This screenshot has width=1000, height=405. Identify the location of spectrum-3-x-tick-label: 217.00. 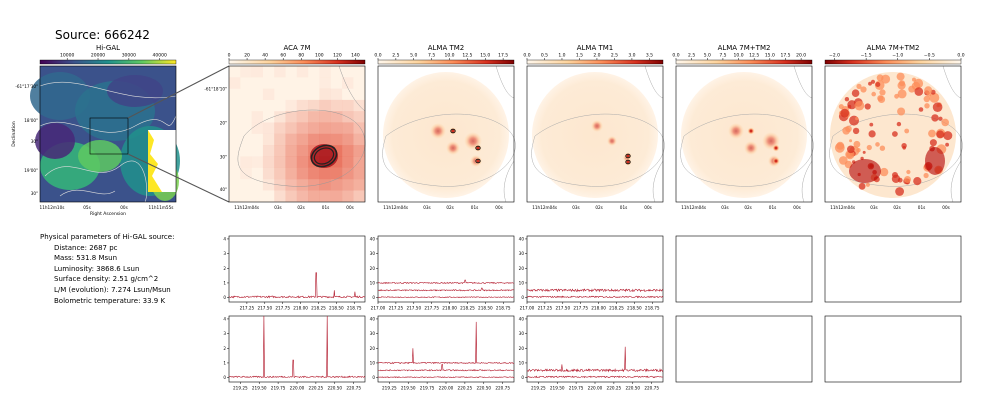
(527, 308).